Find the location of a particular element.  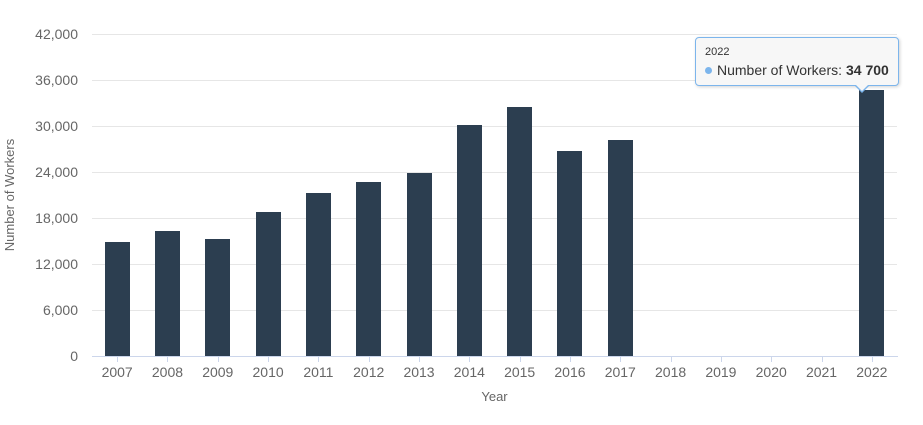

y-axis-label: 6,000 is located at coordinates (60, 310).